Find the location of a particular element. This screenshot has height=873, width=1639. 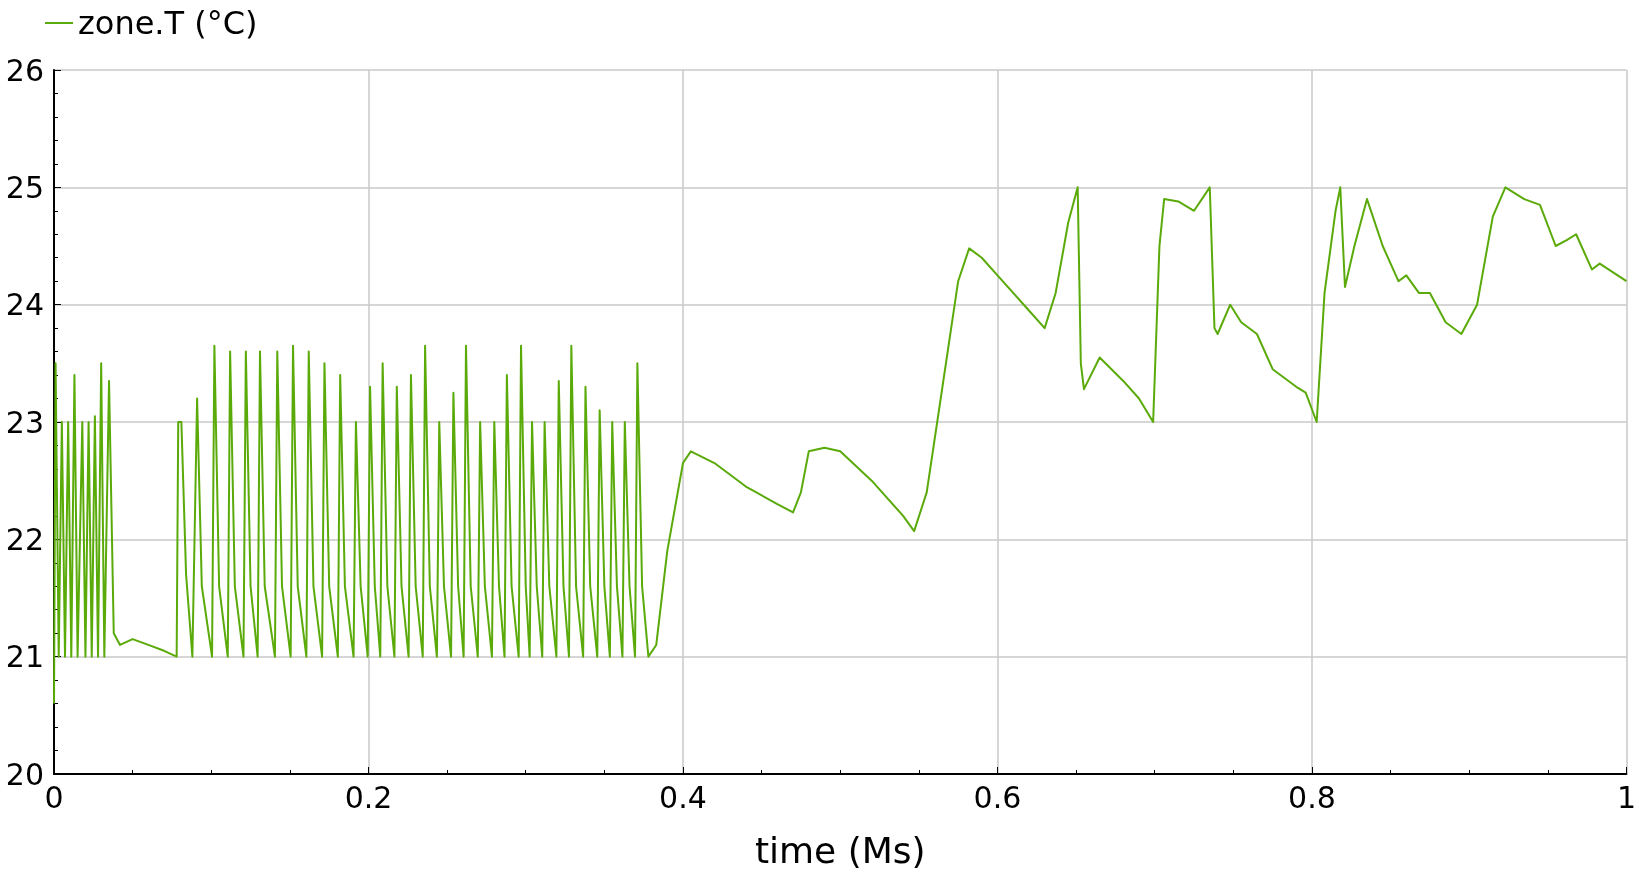

y-tick-label: 24 is located at coordinates (24, 305).